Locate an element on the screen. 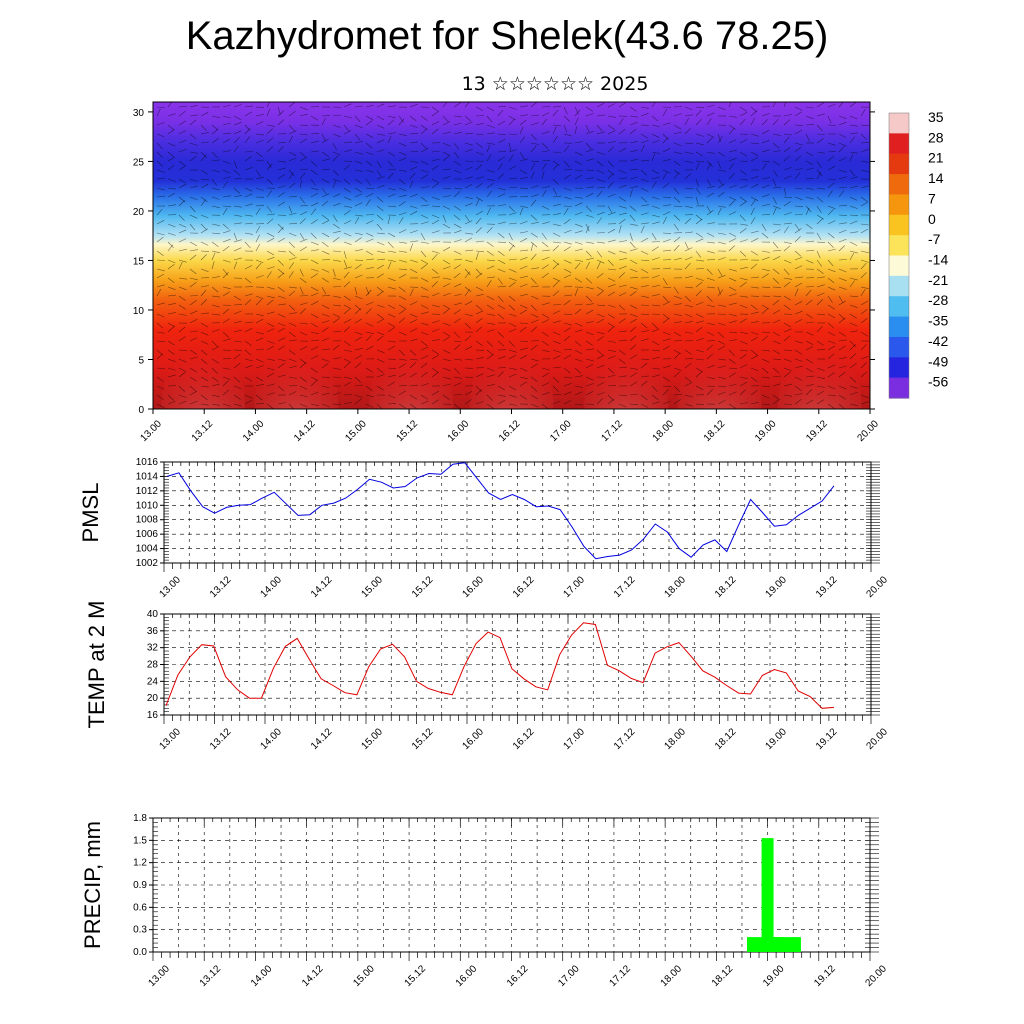  warm-spot is located at coordinates (411, 374).